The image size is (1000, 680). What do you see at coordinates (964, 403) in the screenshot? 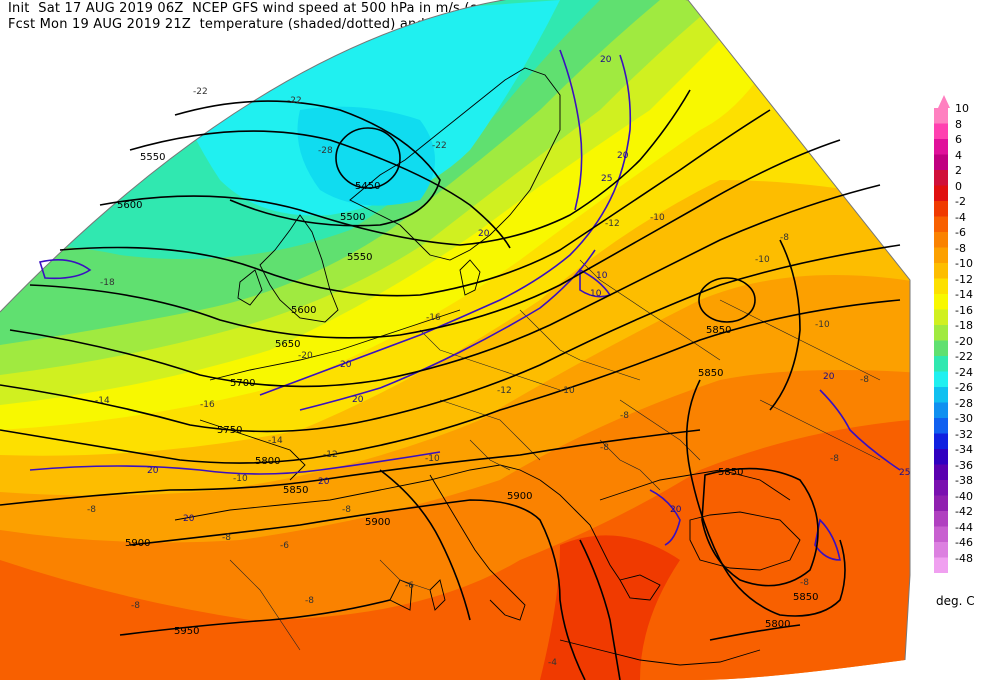
I see `legend-label: -28` at bounding box center [964, 403].